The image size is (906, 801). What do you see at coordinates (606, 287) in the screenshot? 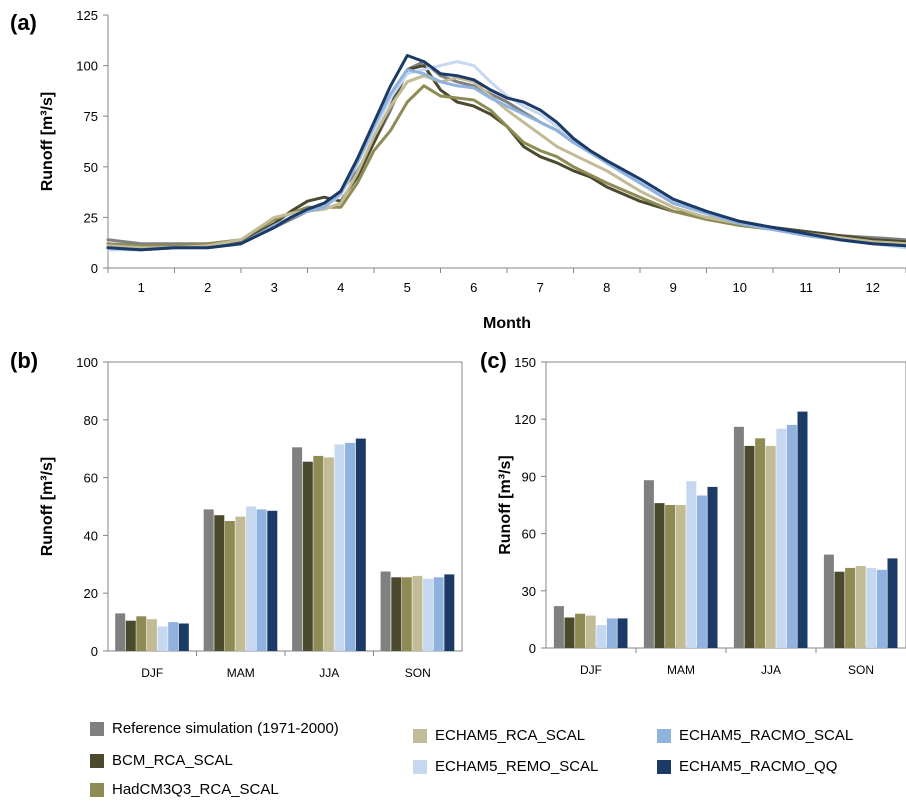
I see `panel-a-x-tick-label: 8` at bounding box center [606, 287].